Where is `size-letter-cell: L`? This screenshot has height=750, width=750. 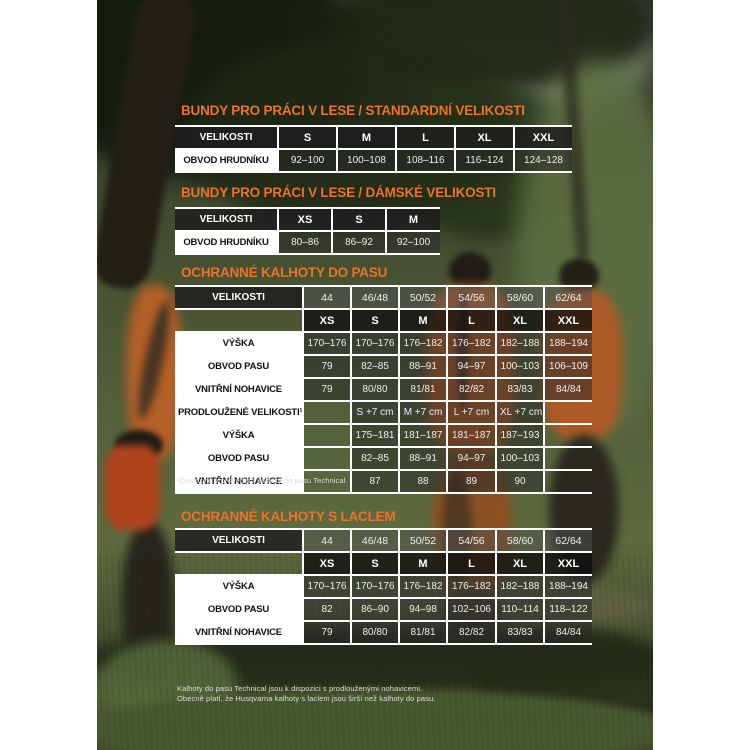
size-letter-cell: L is located at coordinates (471, 563).